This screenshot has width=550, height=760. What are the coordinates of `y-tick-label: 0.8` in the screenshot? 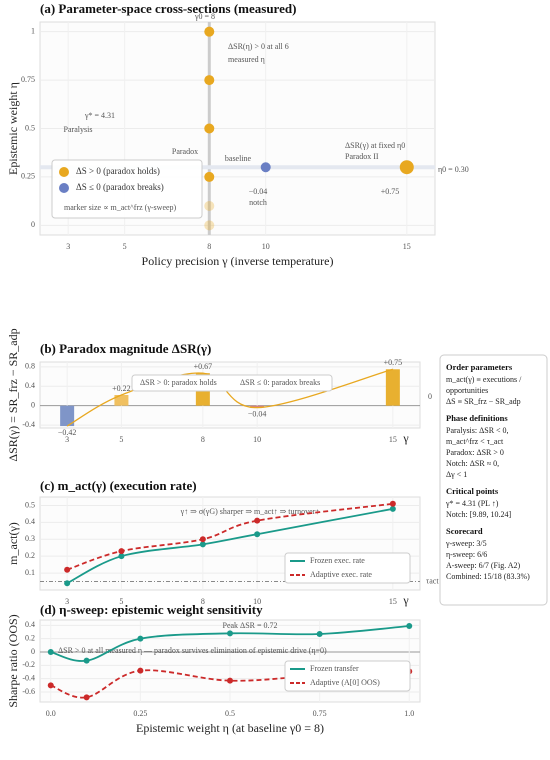 It's located at (30, 366).